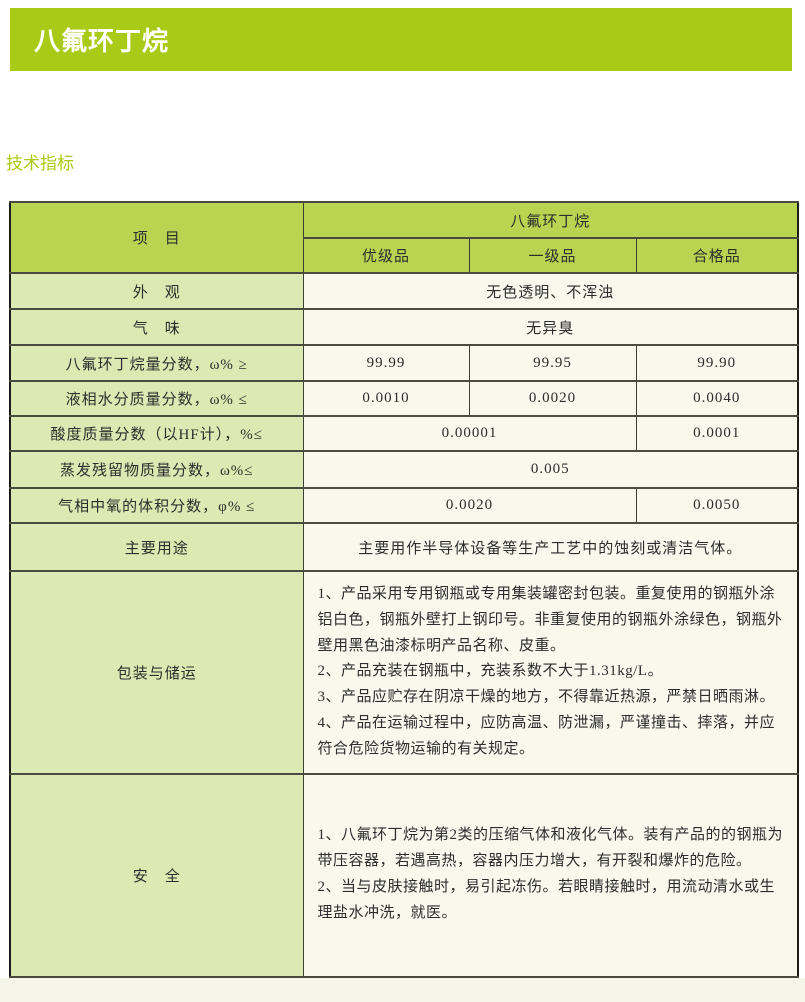 The width and height of the screenshot is (805, 1002). Describe the element at coordinates (401, 39) in the screenshot. I see `page-title-bar: 八氟环丁烷` at that location.